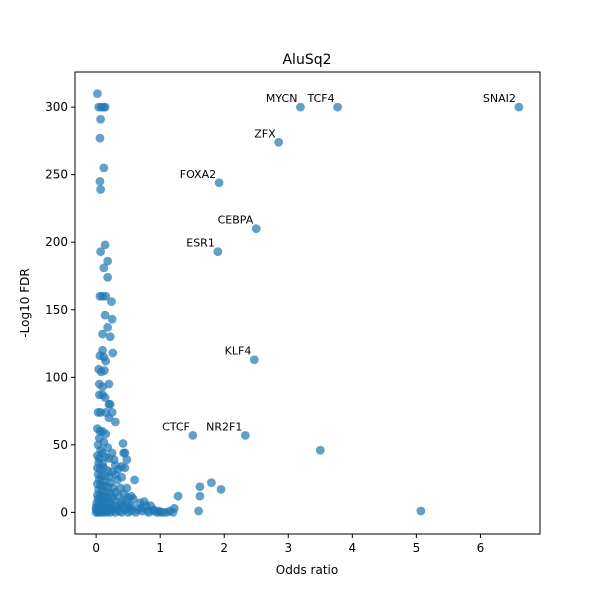 This screenshot has width=600, height=604. I want to click on x-tick-label: 5, so click(417, 548).